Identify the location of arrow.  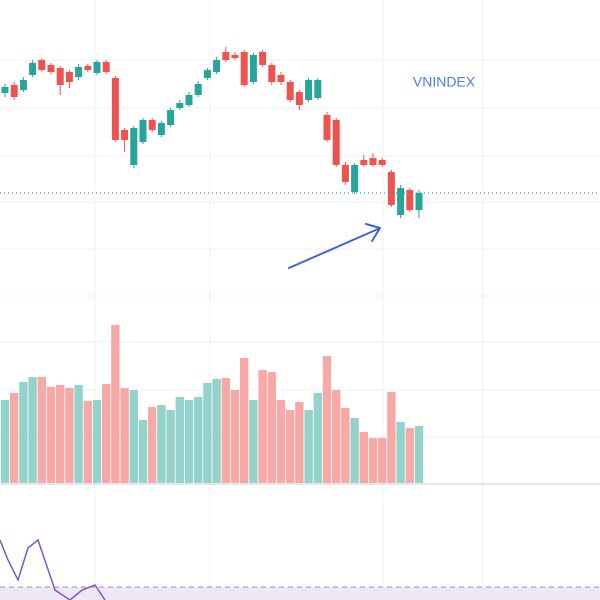
(333, 248).